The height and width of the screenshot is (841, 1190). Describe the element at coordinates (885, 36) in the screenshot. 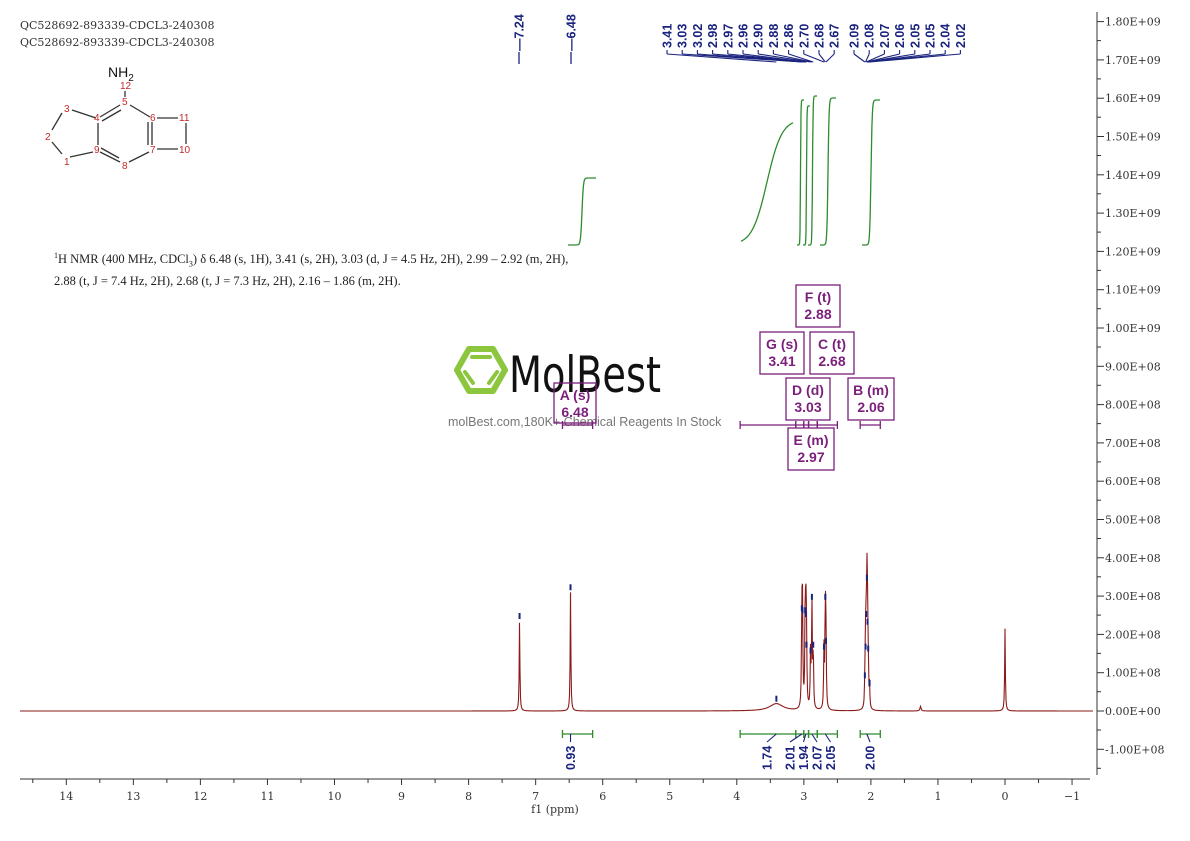

I see `peak-label: 2.07` at that location.